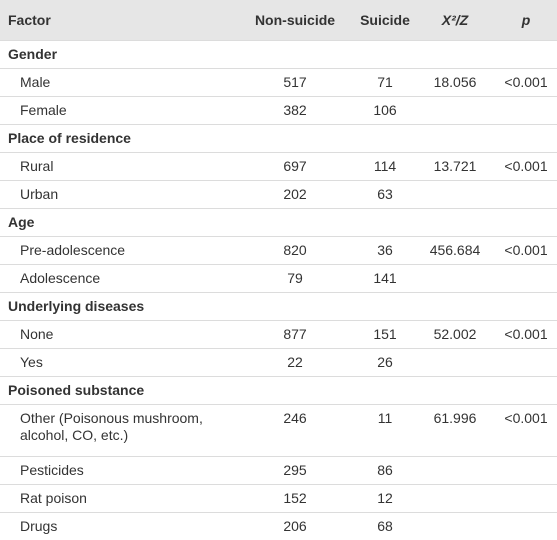 This screenshot has width=557, height=540. What do you see at coordinates (455, 251) in the screenshot?
I see `cell: 456.684` at bounding box center [455, 251].